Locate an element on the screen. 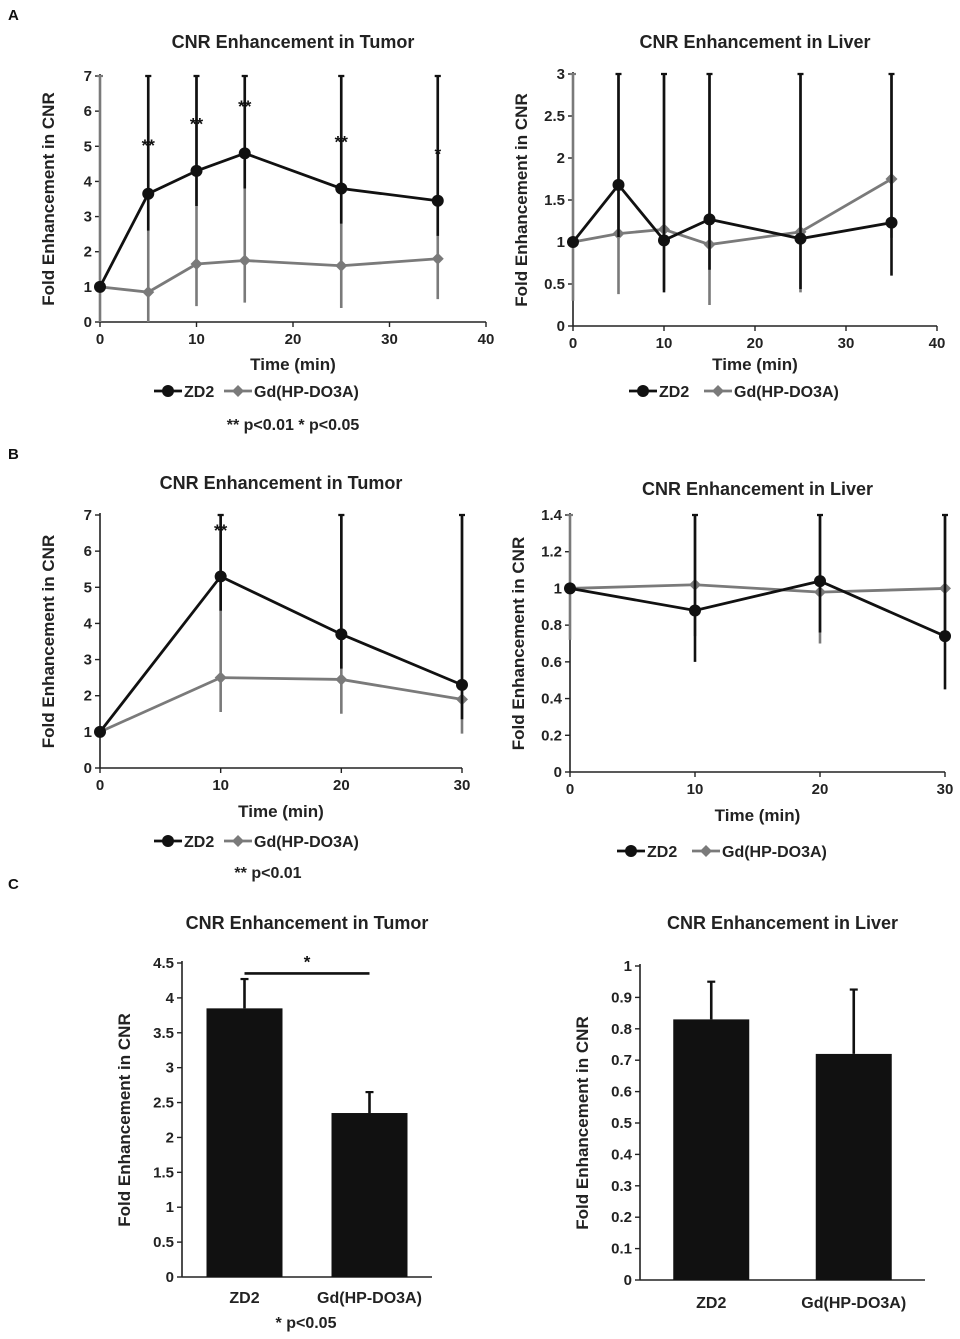 The height and width of the screenshot is (1339, 960). y-tick-label: 5 is located at coordinates (88, 146).